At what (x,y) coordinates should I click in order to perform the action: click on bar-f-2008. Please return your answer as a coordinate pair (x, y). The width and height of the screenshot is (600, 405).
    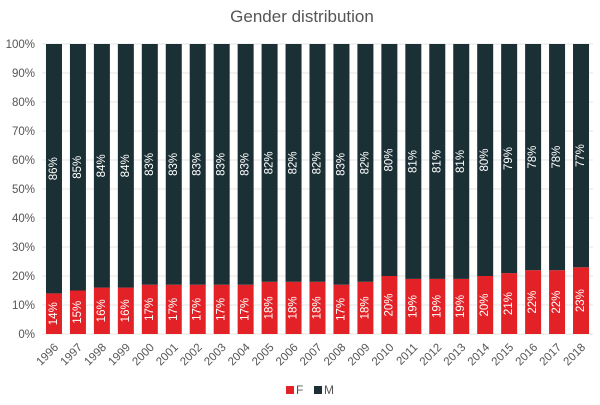
    Looking at the image, I should click on (341, 309).